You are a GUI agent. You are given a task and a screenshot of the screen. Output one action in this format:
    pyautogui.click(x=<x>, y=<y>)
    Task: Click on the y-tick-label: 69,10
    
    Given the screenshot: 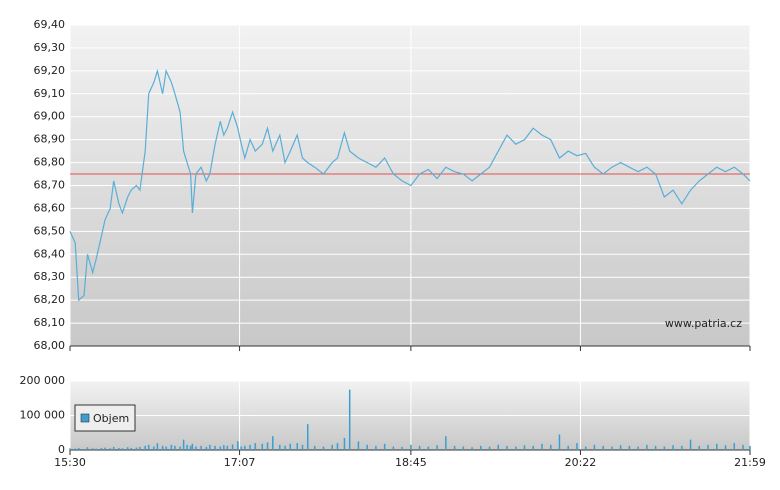 What is the action you would take?
    pyautogui.click(x=50, y=93)
    